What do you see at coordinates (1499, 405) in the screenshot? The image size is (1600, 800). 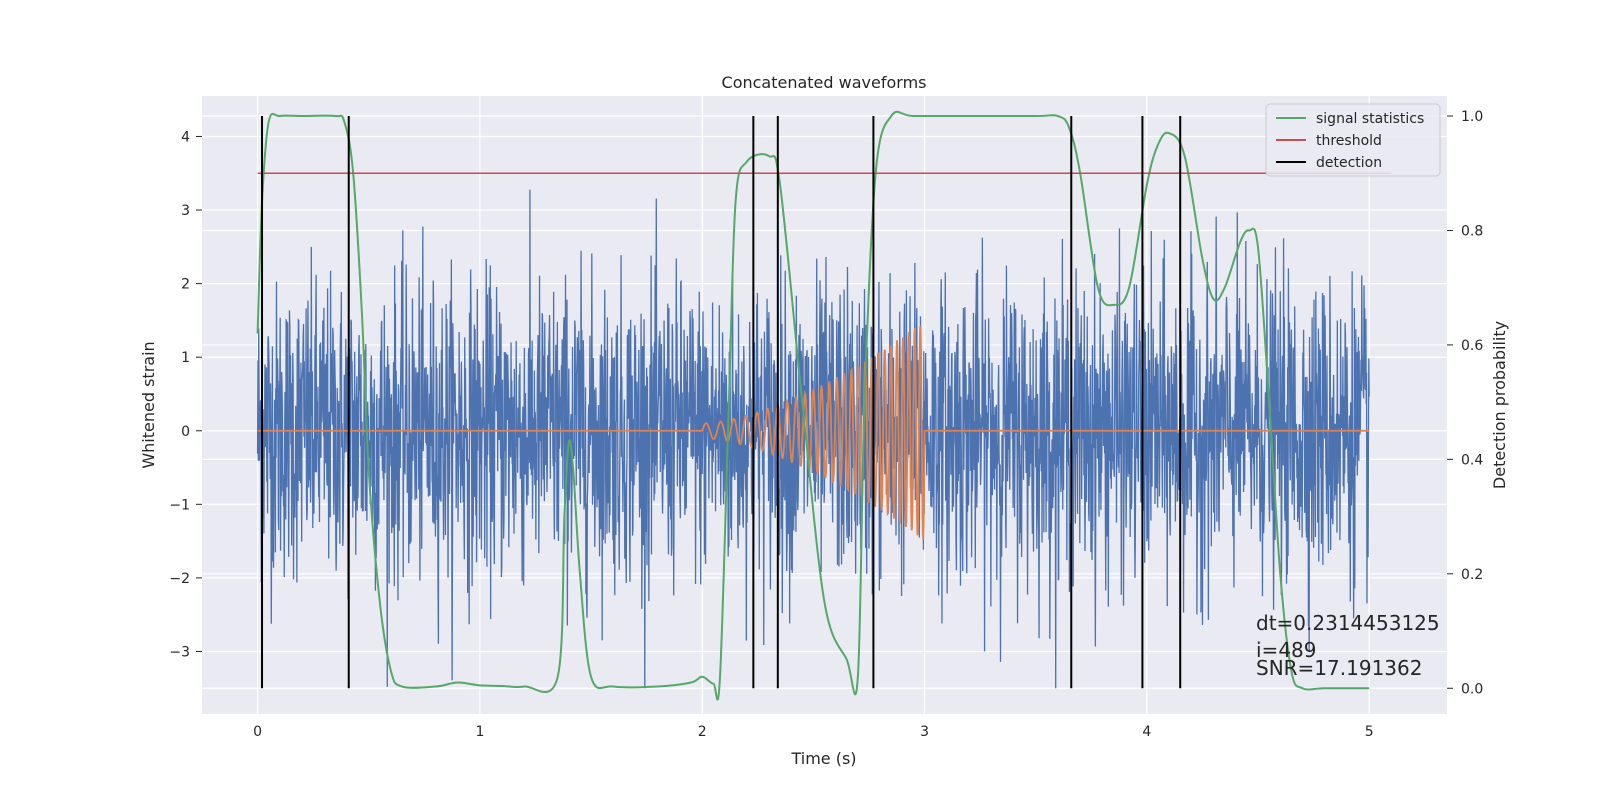 I see `y-right-axis-label: Detection probability` at bounding box center [1499, 405].